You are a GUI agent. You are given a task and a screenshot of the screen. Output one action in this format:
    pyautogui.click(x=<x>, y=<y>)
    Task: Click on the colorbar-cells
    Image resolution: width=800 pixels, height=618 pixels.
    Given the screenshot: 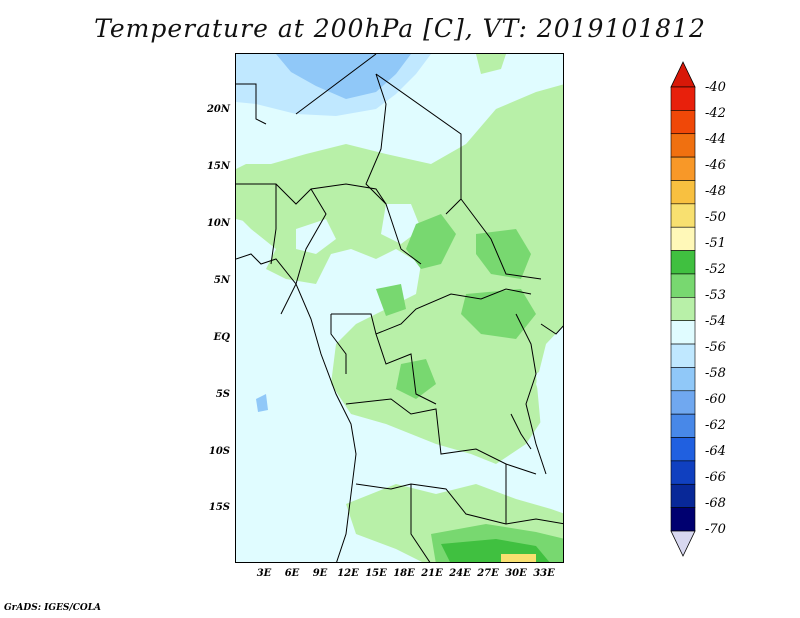 What is the action you would take?
    pyautogui.click(x=683, y=309)
    